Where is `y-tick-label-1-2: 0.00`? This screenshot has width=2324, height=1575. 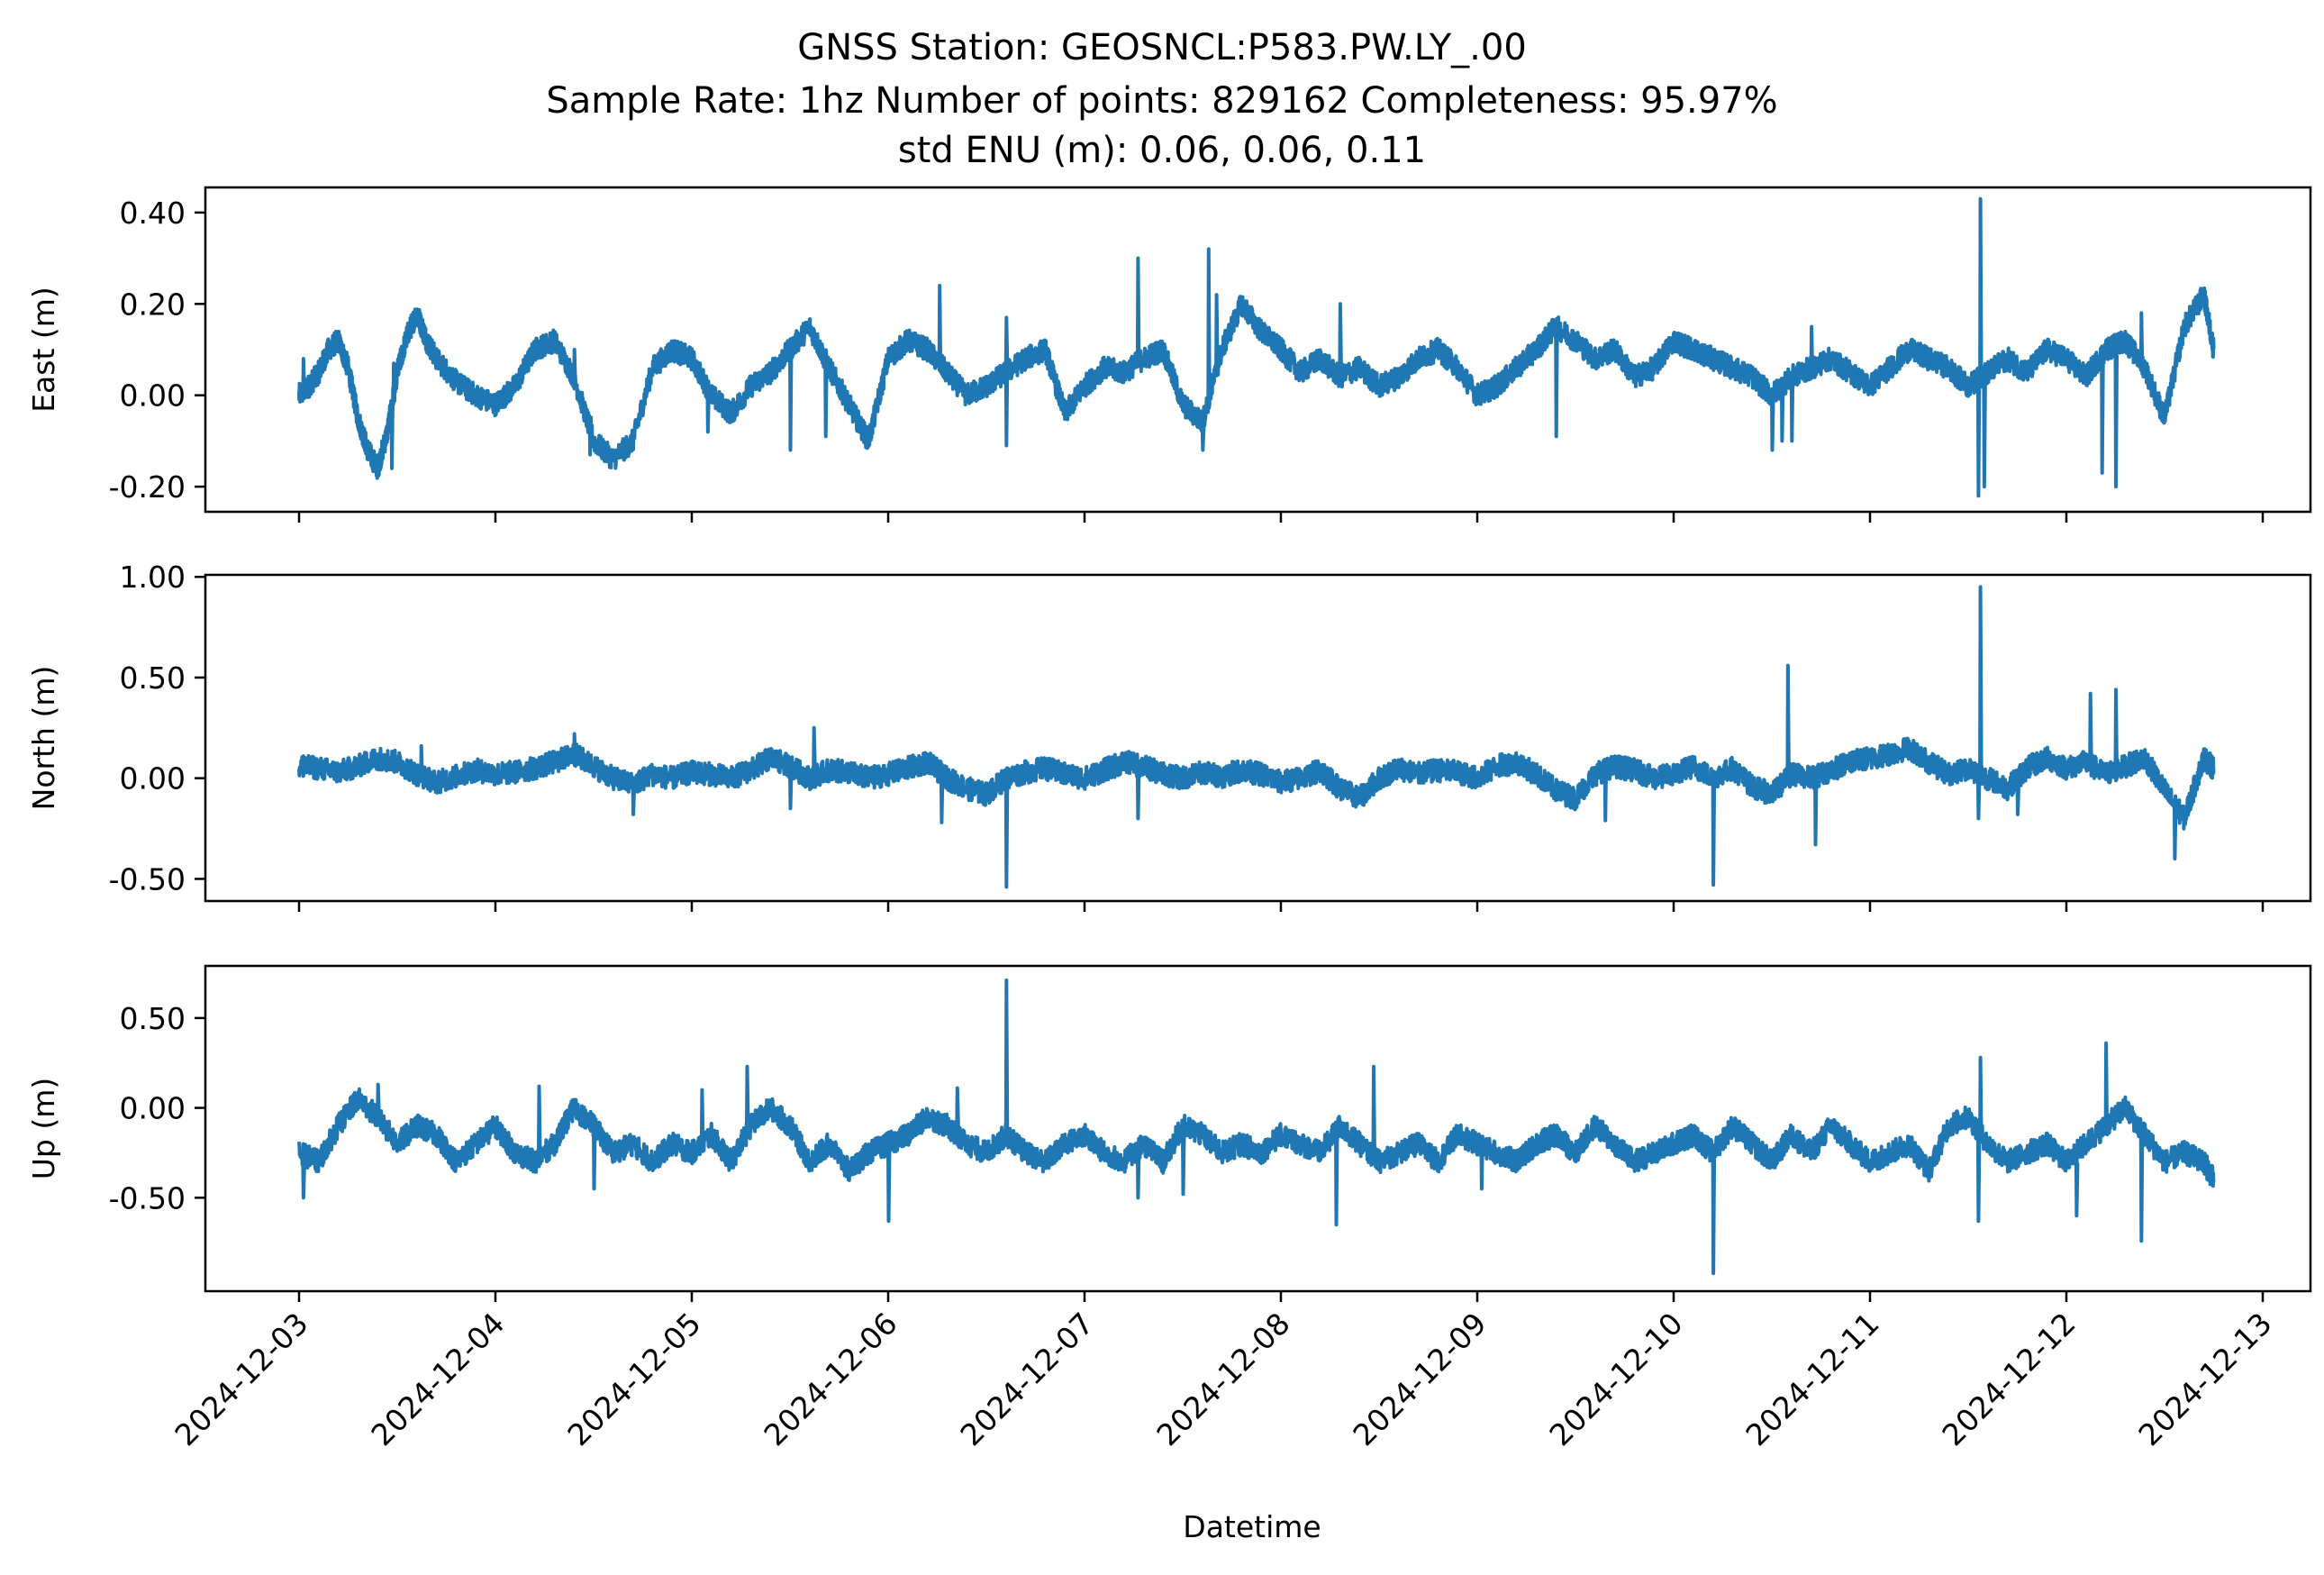
y-tick-label-1-2: 0.00 is located at coordinates (153, 779).